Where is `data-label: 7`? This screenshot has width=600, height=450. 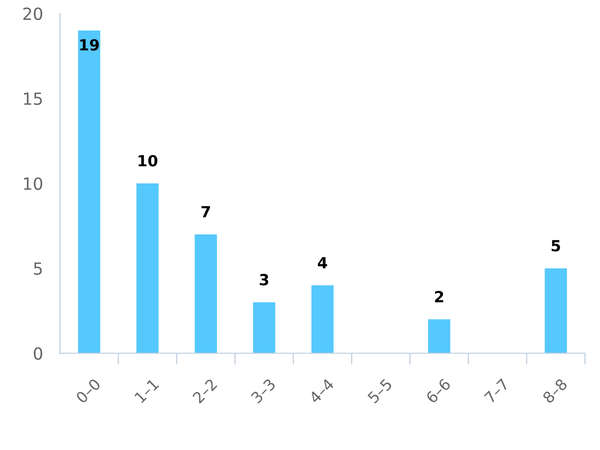 data-label: 7 is located at coordinates (206, 212).